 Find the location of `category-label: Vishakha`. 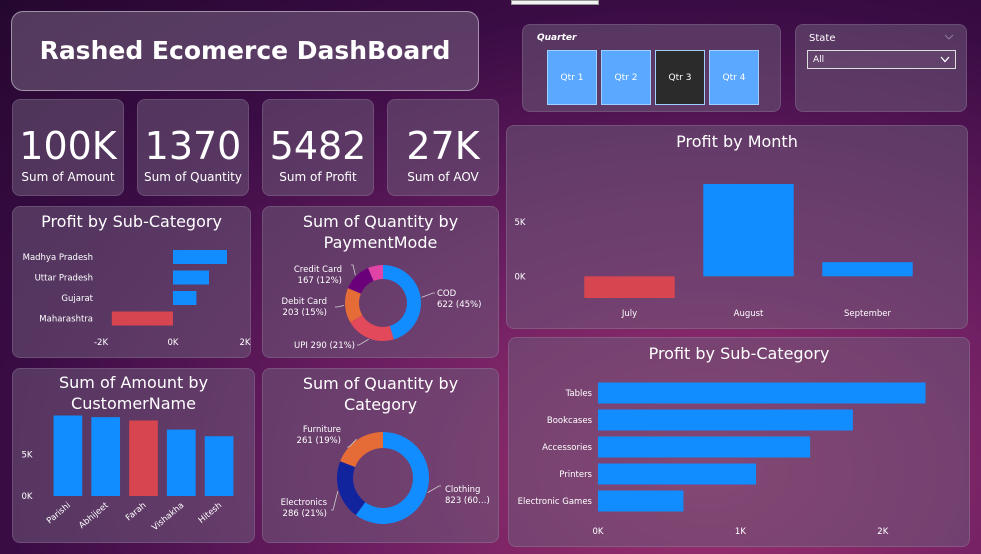

category-label: Vishakha is located at coordinates (168, 517).